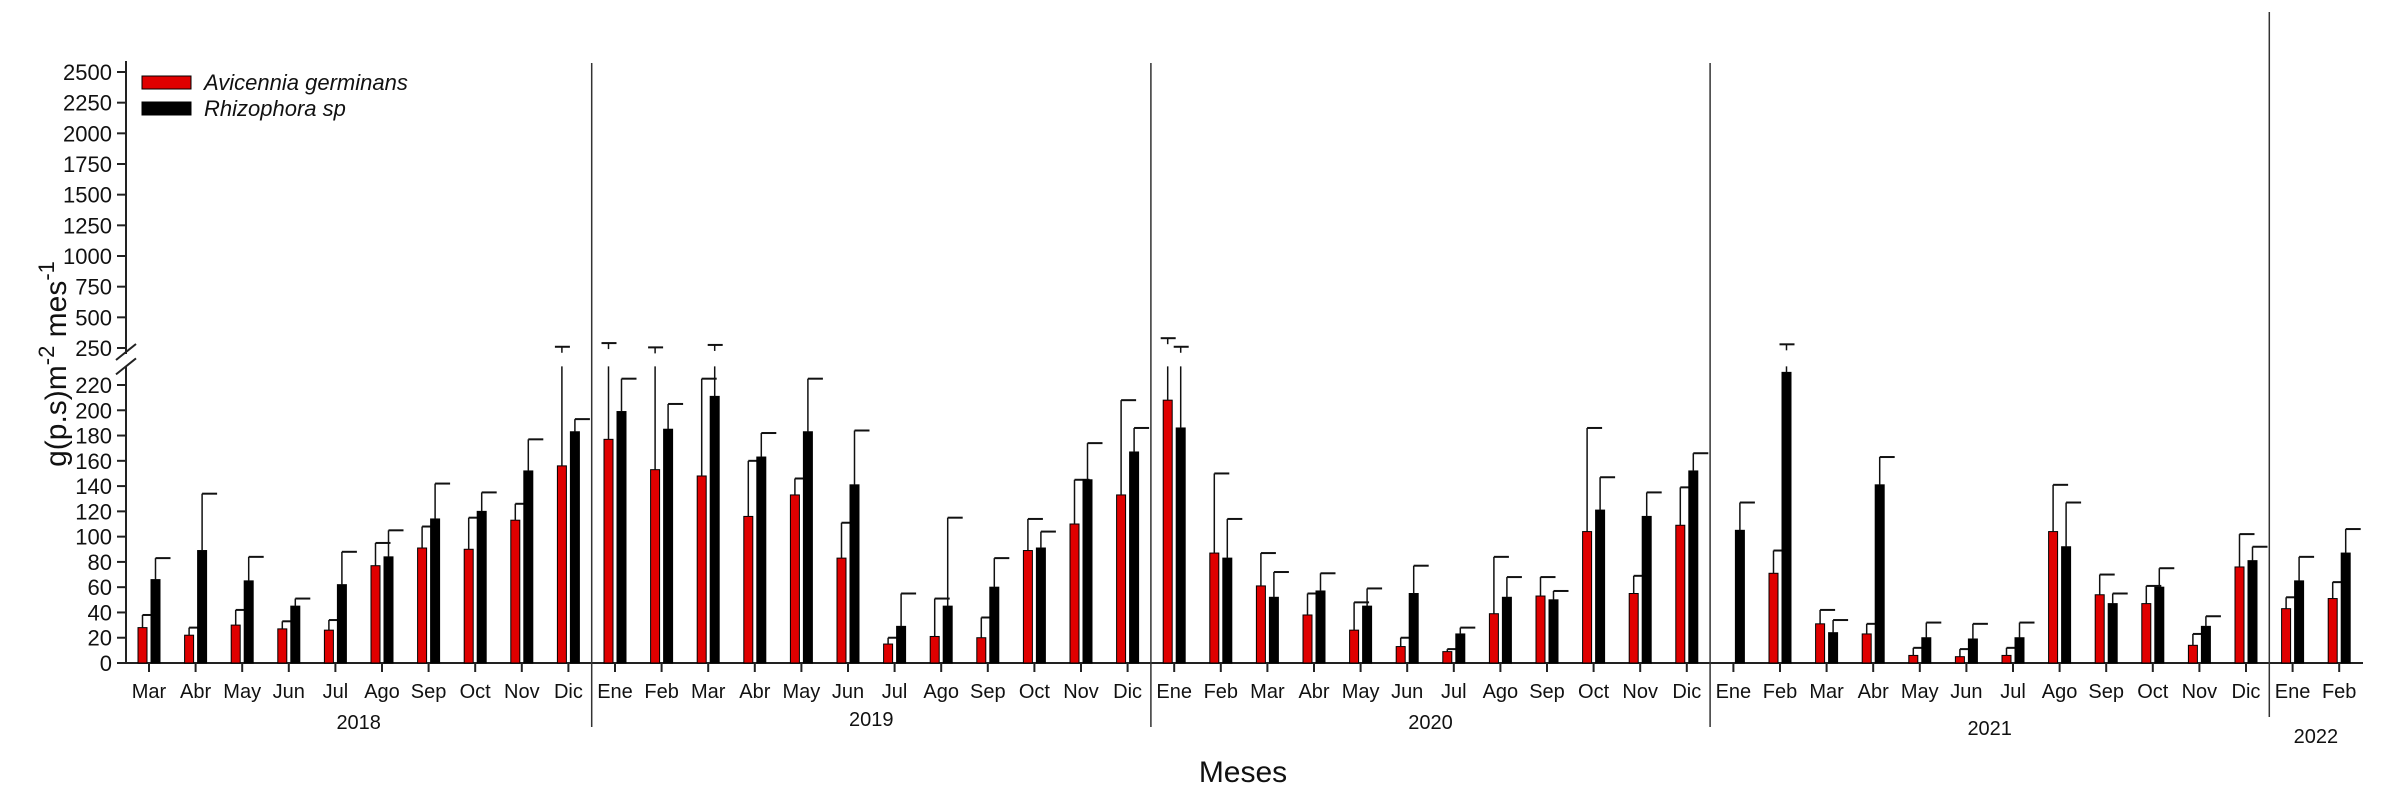  What do you see at coordinates (1989, 729) in the screenshot?
I see `year-label: 2021` at bounding box center [1989, 729].